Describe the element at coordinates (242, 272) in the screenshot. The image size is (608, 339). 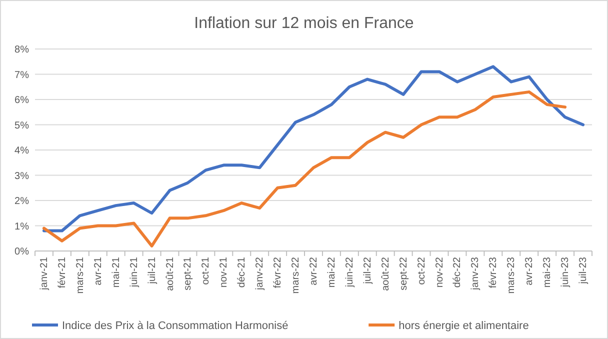
I see `x-tick-label: déc-21` at that location.